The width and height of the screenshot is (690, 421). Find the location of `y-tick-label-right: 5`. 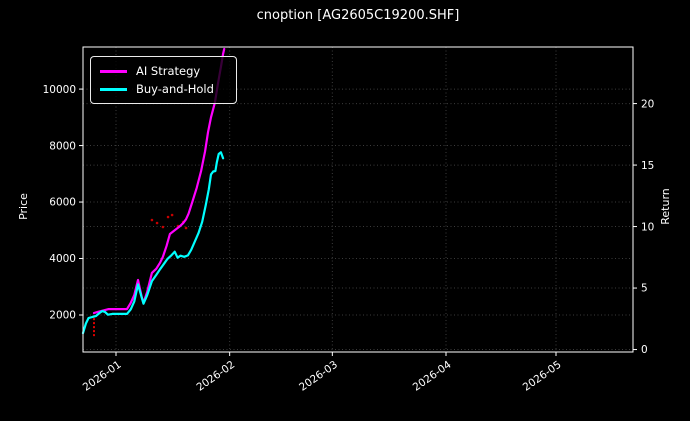

y-tick-label-right: 5 is located at coordinates (644, 289).